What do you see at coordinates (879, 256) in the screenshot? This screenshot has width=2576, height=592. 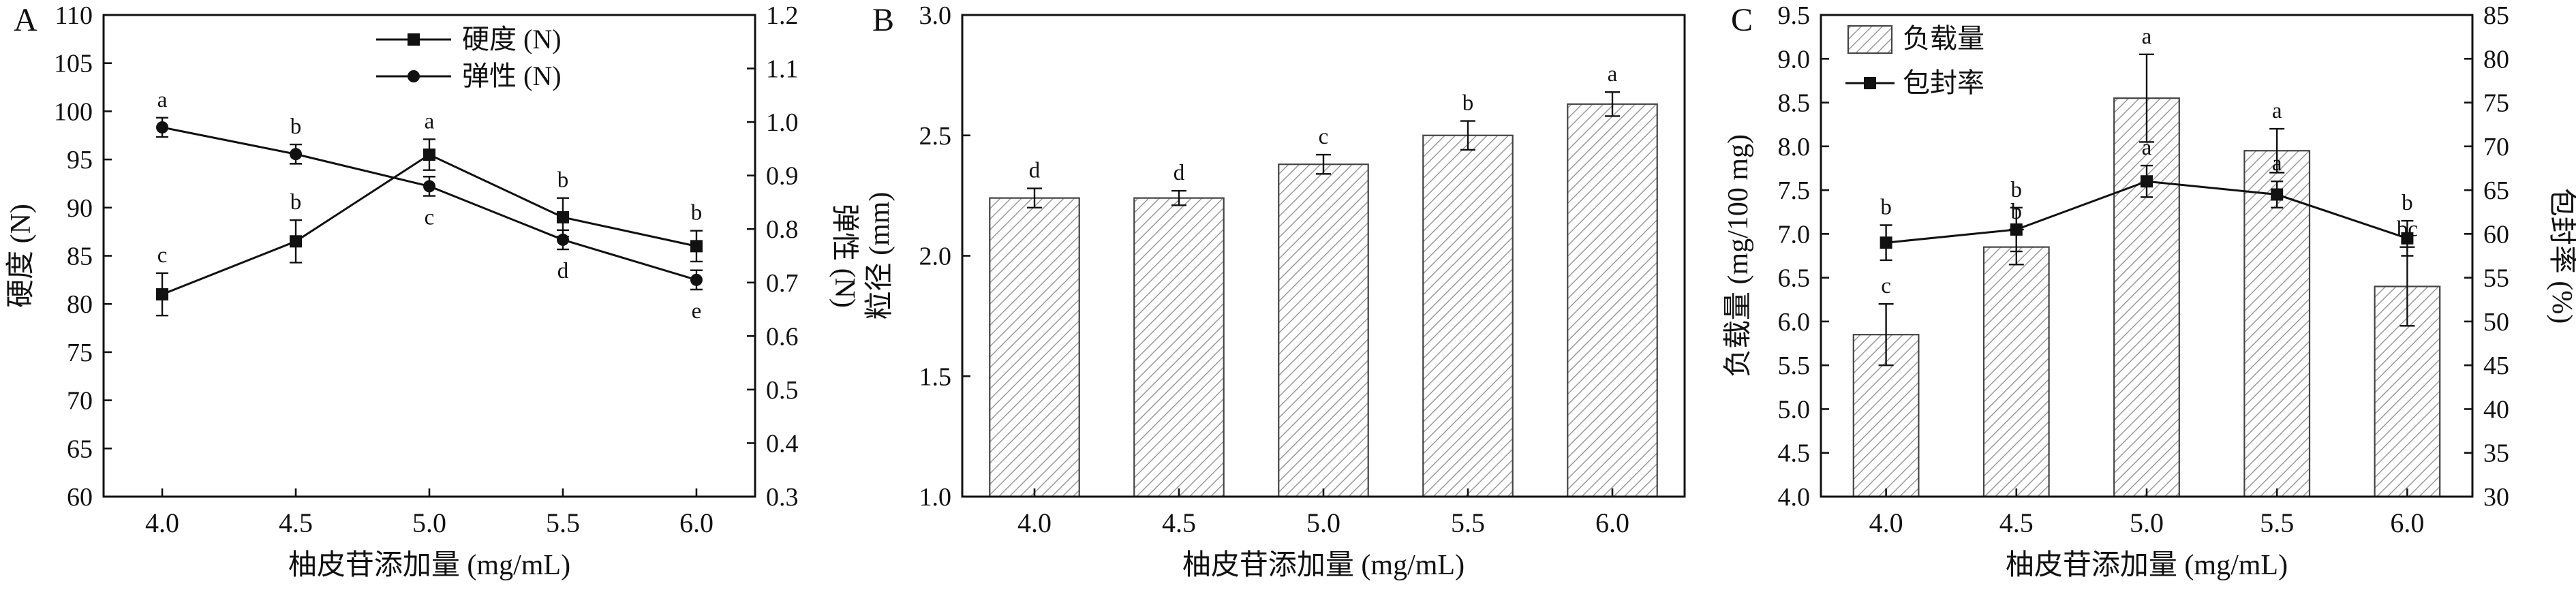 I see `svg-text: 粒径 (mm)` at bounding box center [879, 256].